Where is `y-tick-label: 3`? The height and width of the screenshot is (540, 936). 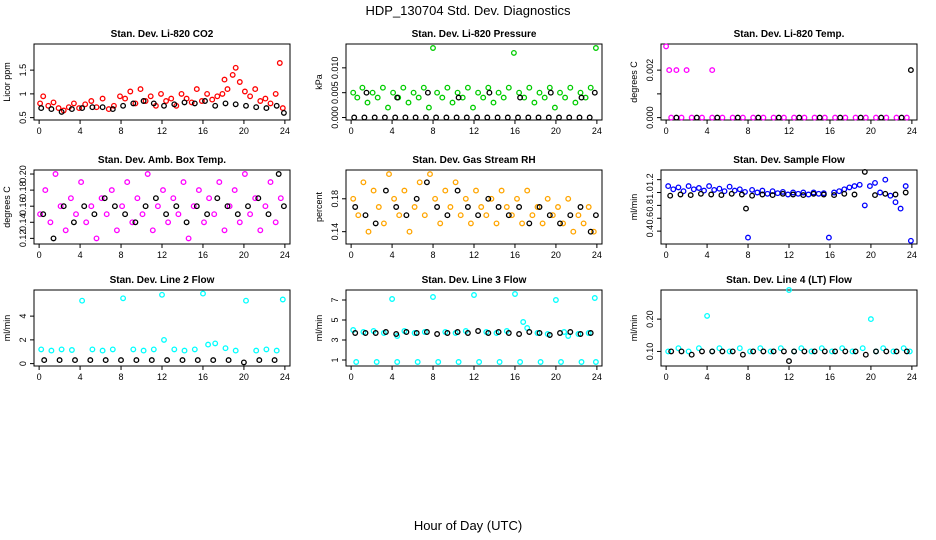 y-tick-label: 3 is located at coordinates (335, 339).